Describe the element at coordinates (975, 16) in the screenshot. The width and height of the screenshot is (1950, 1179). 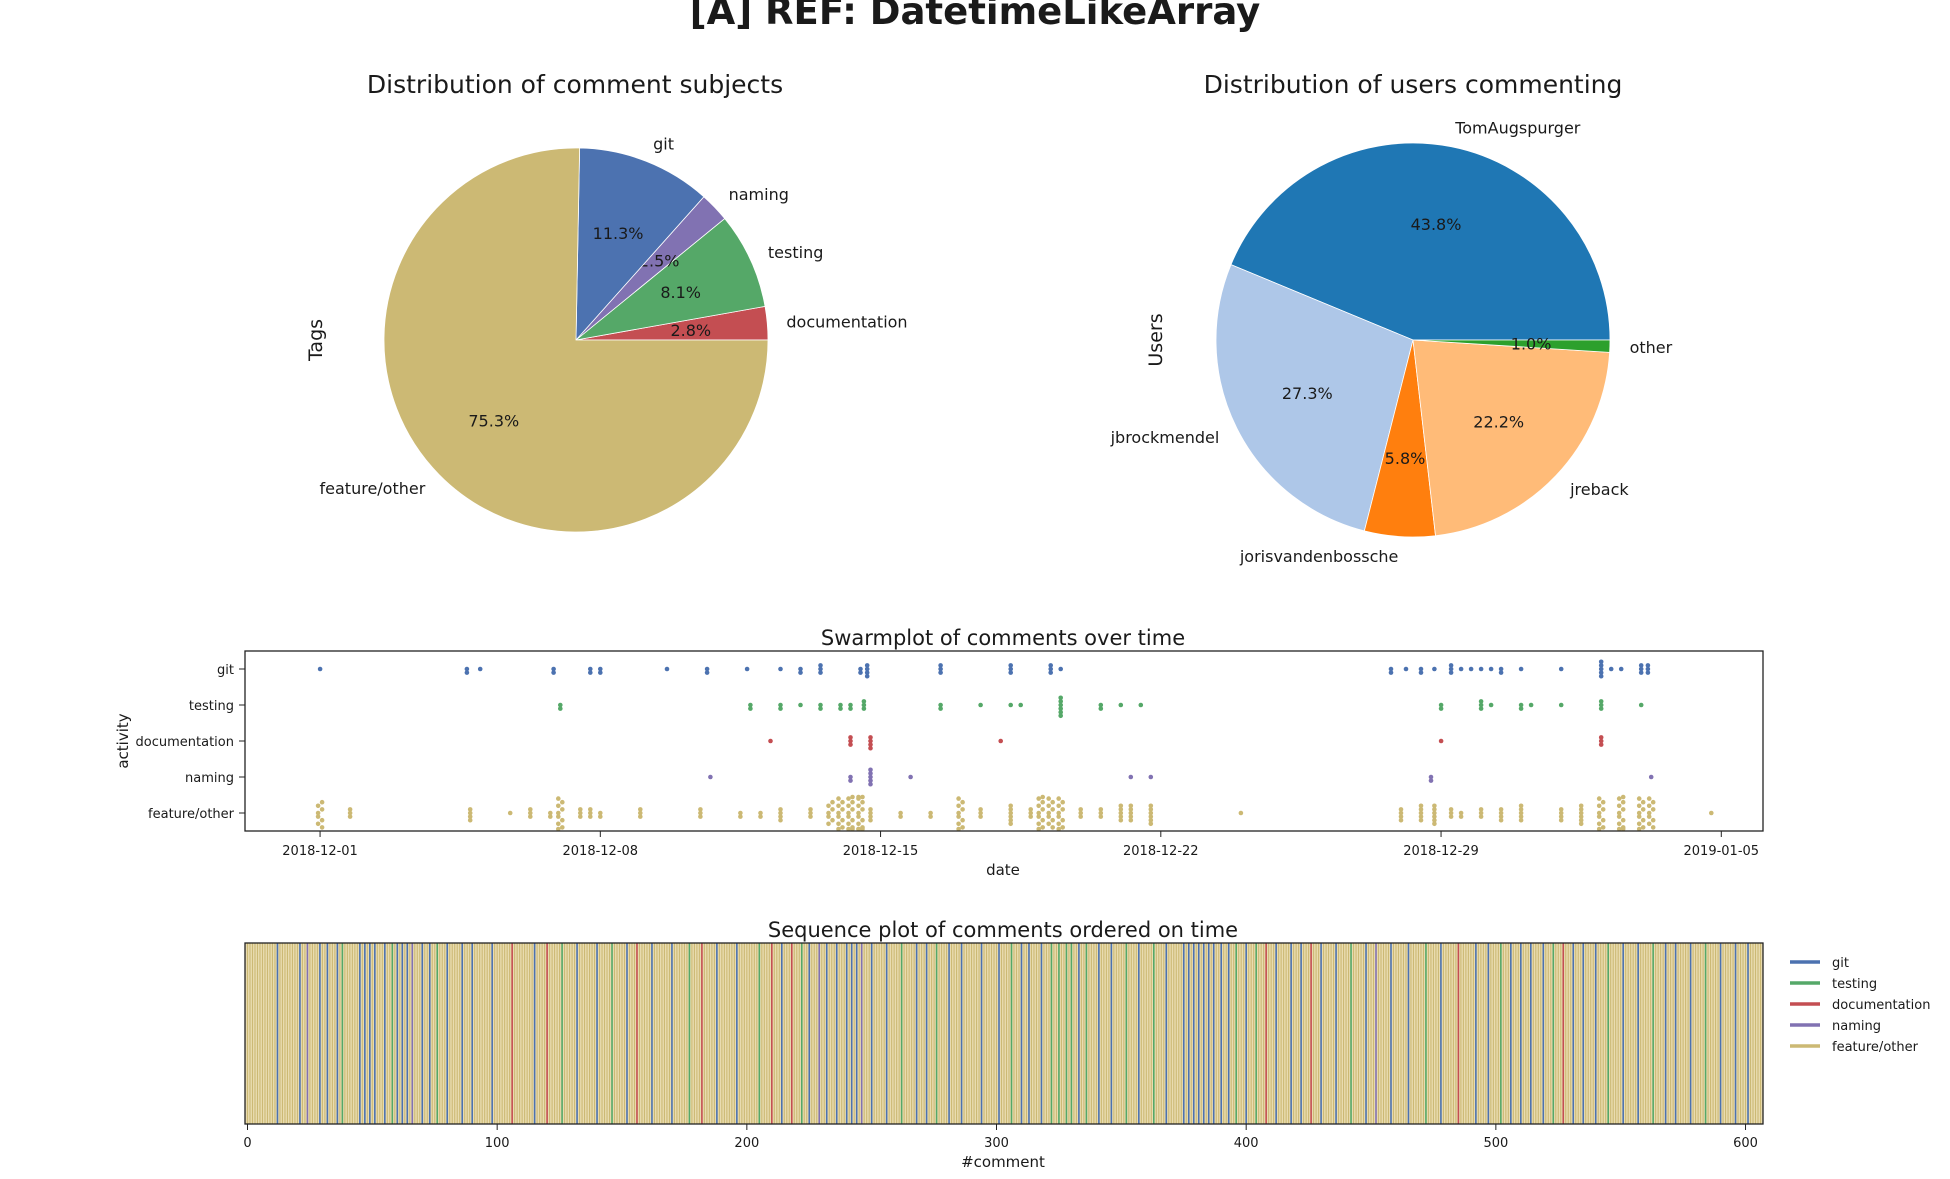
I see `page-title: [A] REF: DatetimeLikeArray` at that location.